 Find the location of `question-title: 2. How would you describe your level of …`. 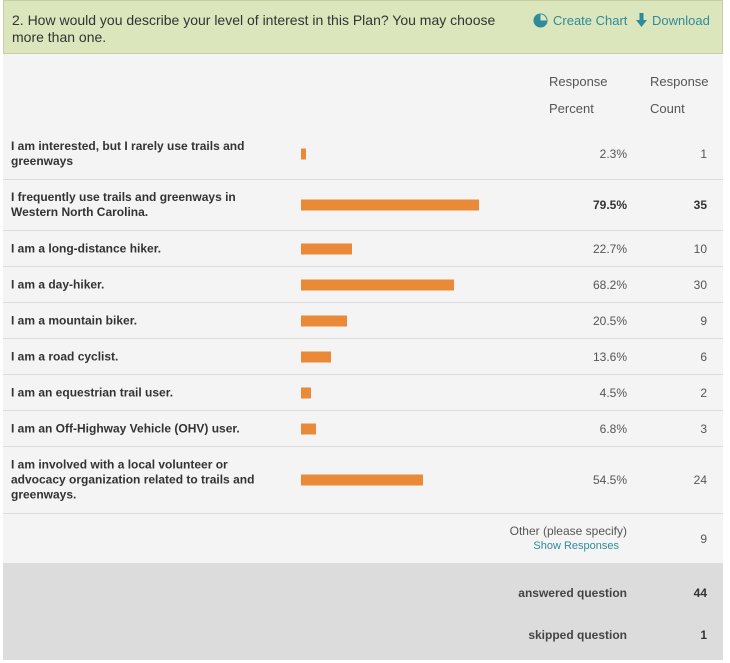

question-title: 2. How would you describe your level of … is located at coordinates (254, 28).